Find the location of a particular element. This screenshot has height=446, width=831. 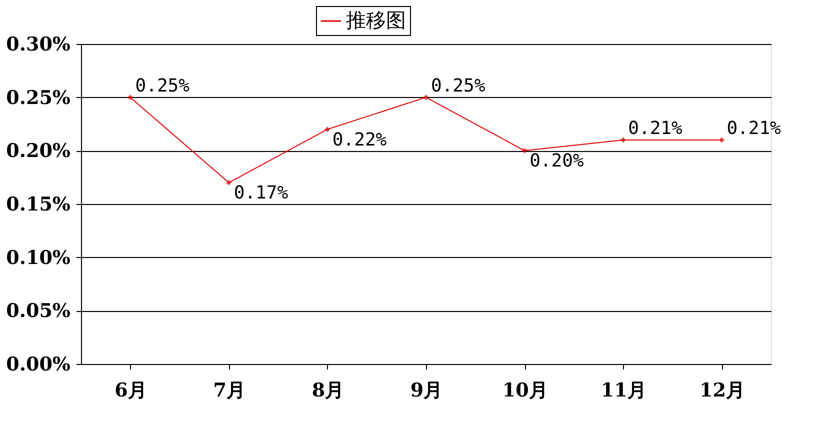

y-tick-label: 0.30% is located at coordinates (38, 45).